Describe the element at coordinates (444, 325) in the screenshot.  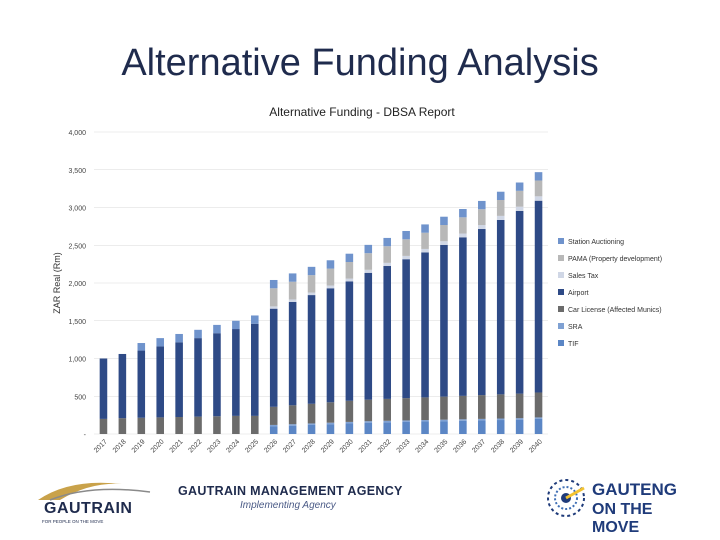
I see `bar-stack-2035` at that location.